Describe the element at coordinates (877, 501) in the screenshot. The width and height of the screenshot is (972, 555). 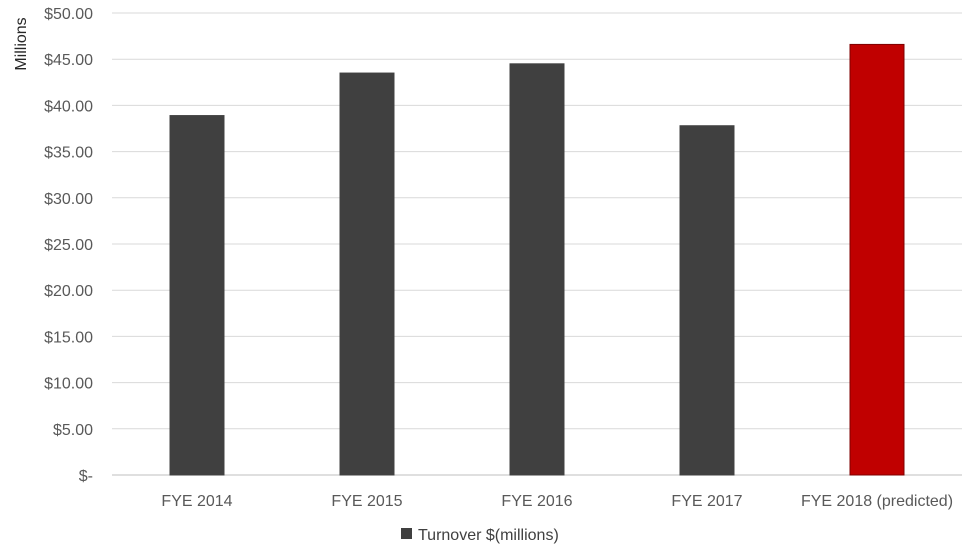
I see `x-tick-label: FYE 2018 (predicted)` at that location.